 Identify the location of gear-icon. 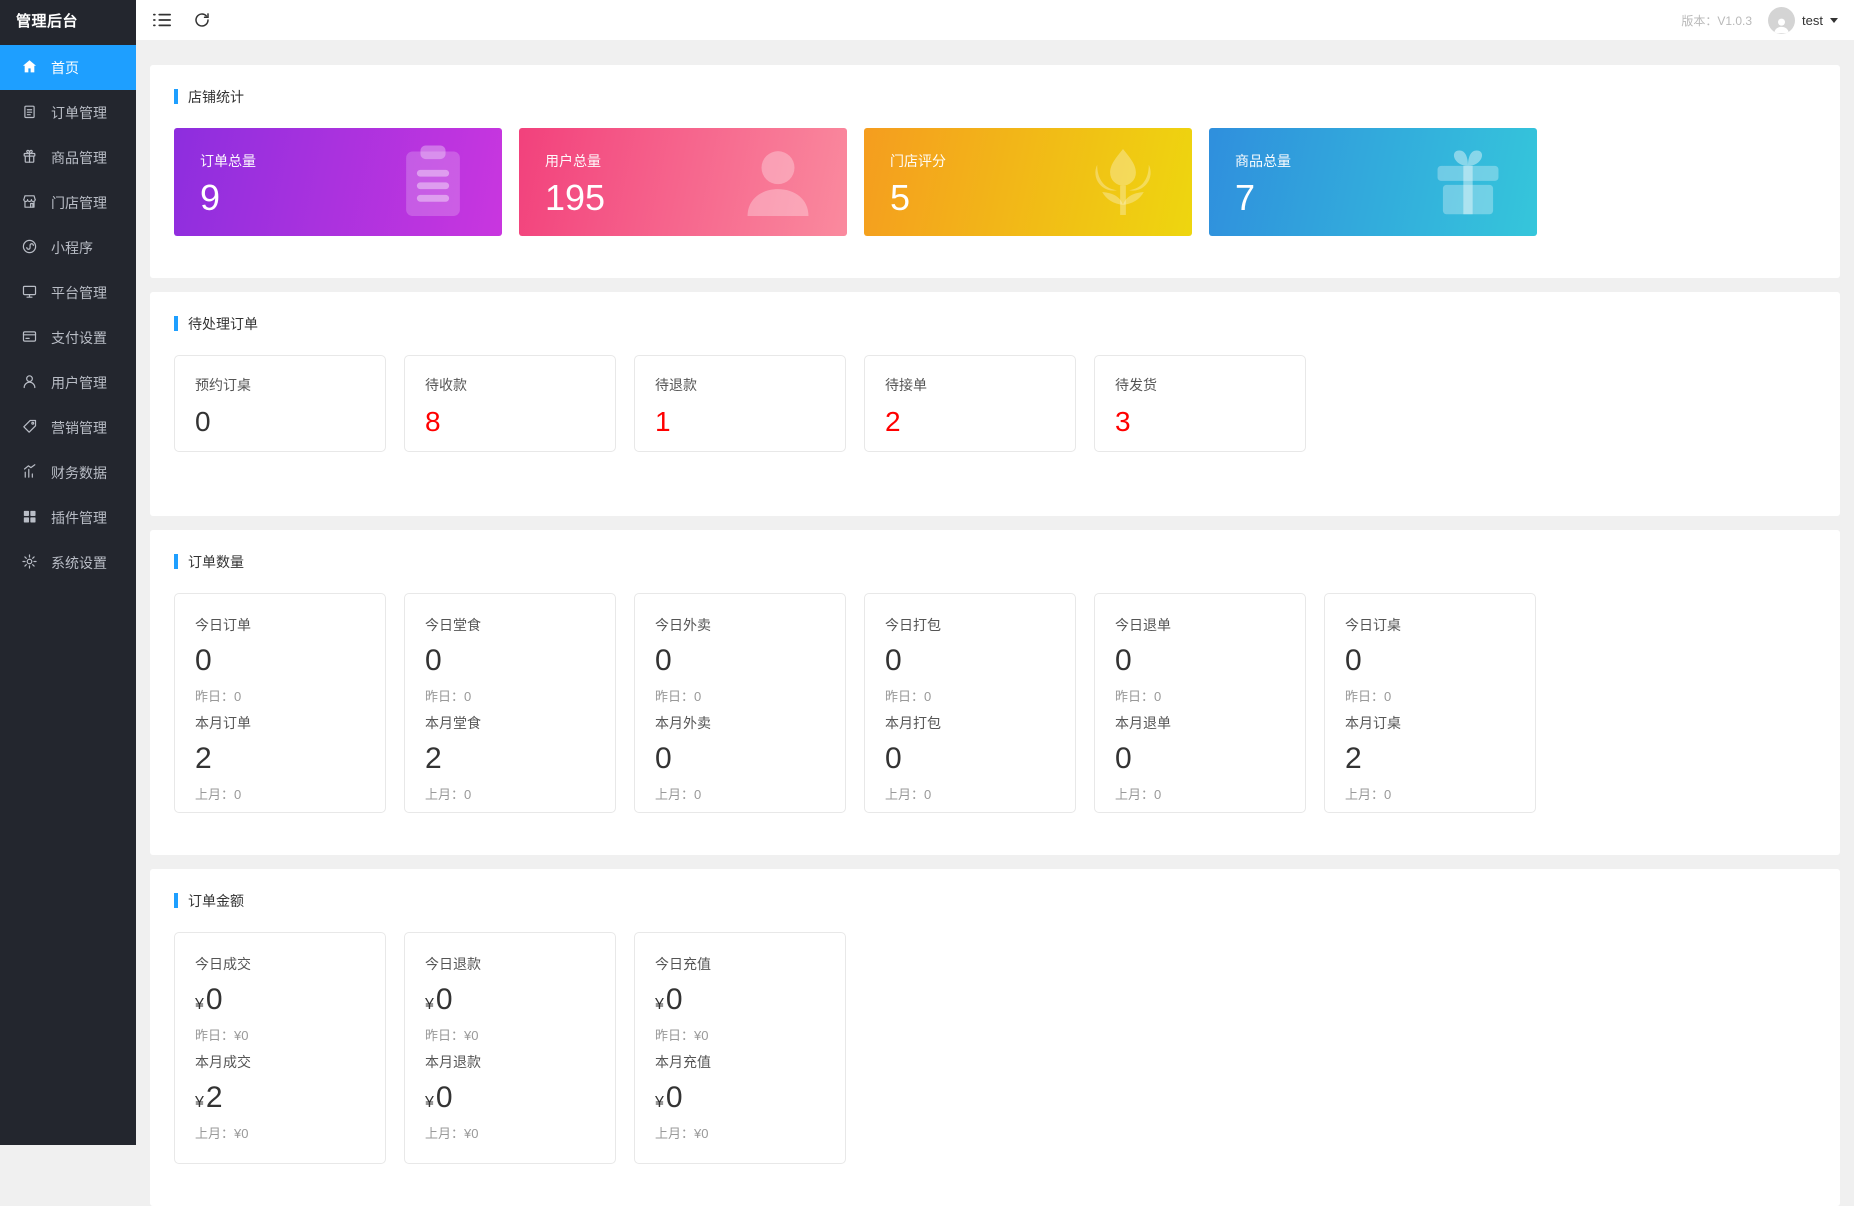
(29, 563).